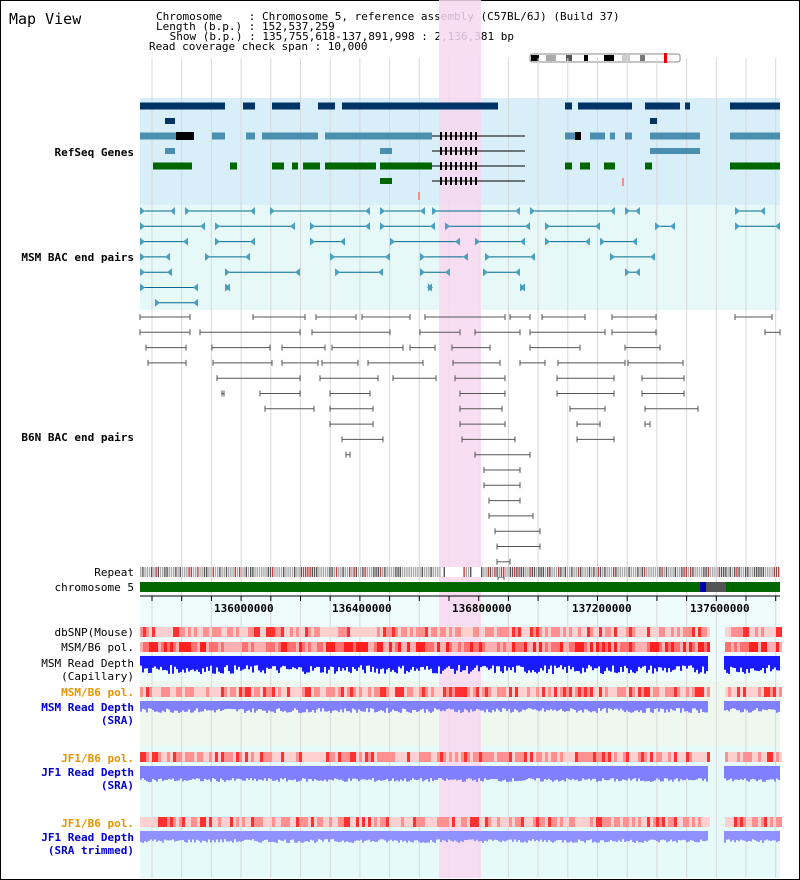 This screenshot has height=880, width=800. I want to click on msm-depth-capillary-label: MSM Read Depth, so click(87, 663).